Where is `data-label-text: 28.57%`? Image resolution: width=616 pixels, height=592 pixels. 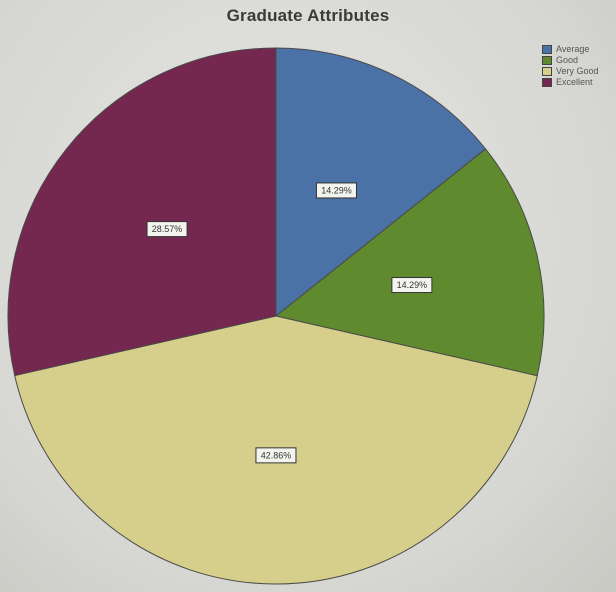
data-label-text: 28.57% is located at coordinates (167, 229).